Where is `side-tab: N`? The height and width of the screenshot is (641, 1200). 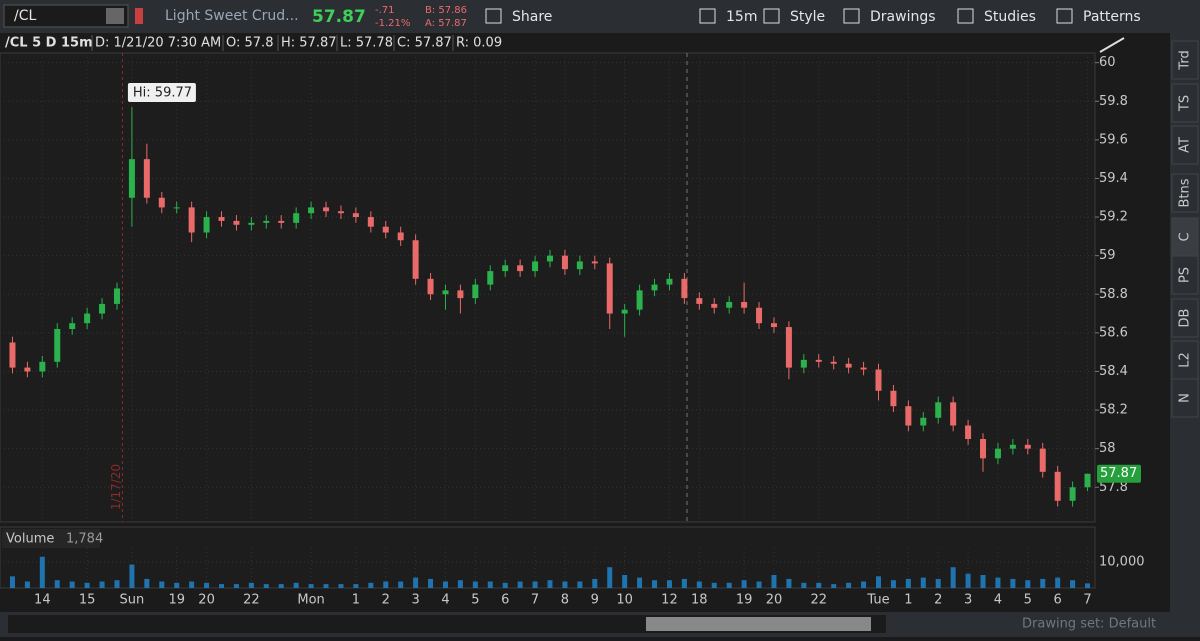 side-tab: N is located at coordinates (1185, 398).